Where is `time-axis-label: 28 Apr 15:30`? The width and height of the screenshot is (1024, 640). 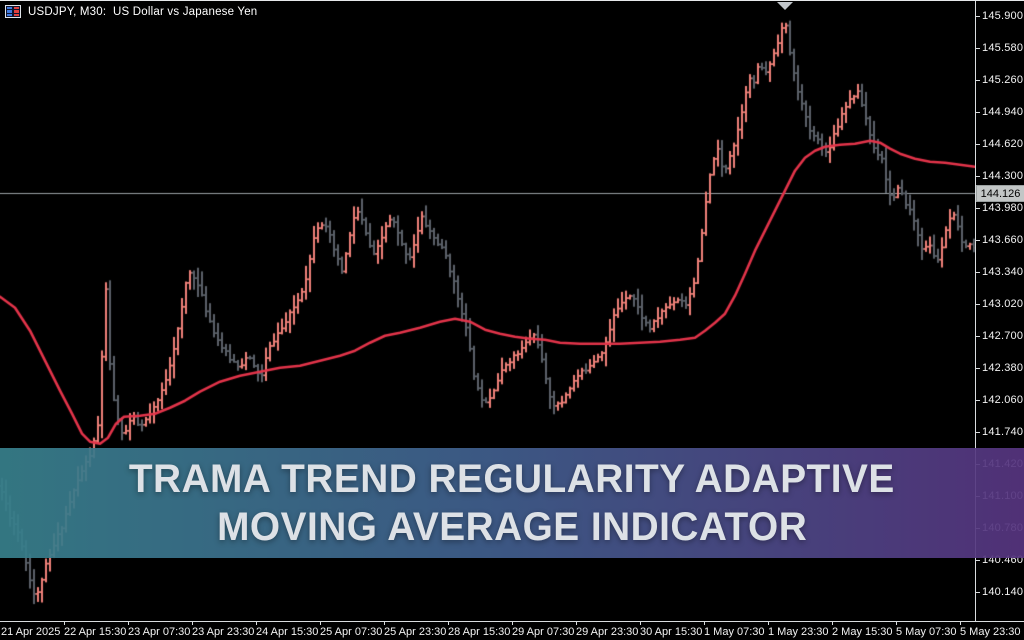
time-axis-label: 28 Apr 15:30 is located at coordinates (479, 632).